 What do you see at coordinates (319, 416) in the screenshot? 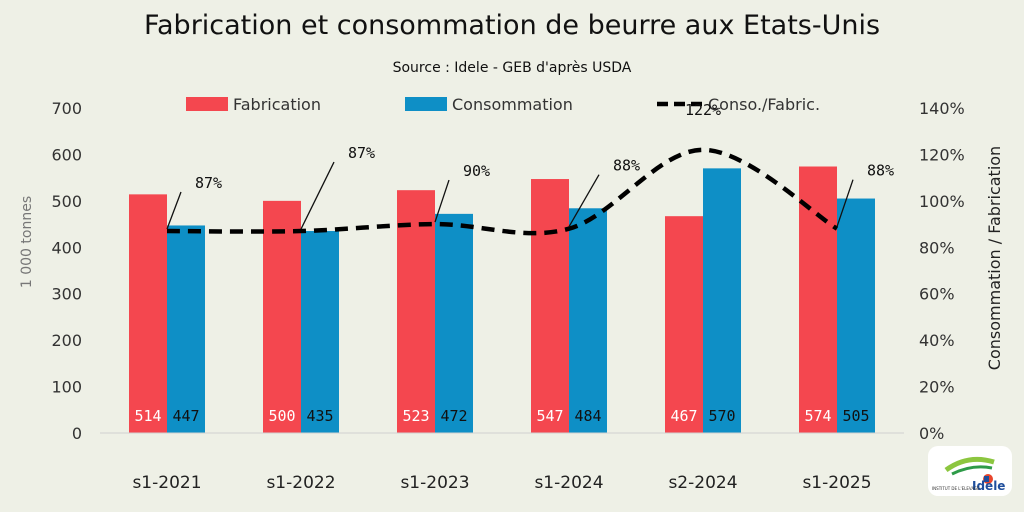
I see `bar-label-consommation: 435` at bounding box center [319, 416].